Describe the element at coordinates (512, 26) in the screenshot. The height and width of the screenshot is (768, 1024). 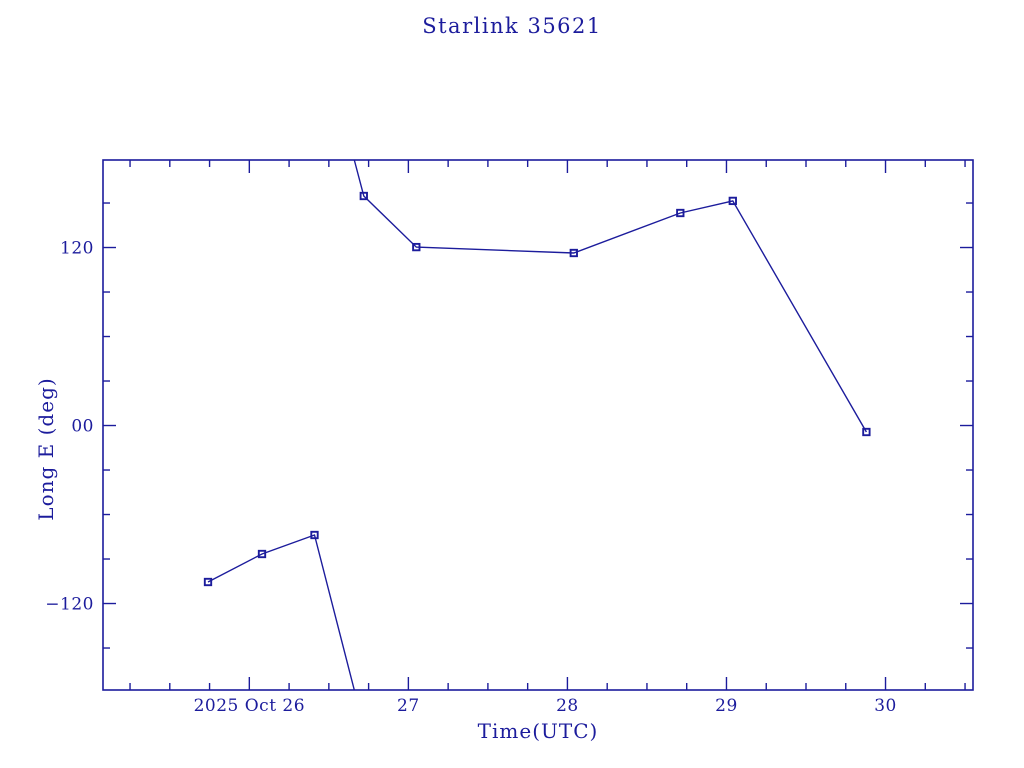
I see `chart-title: Starlink 35621` at that location.